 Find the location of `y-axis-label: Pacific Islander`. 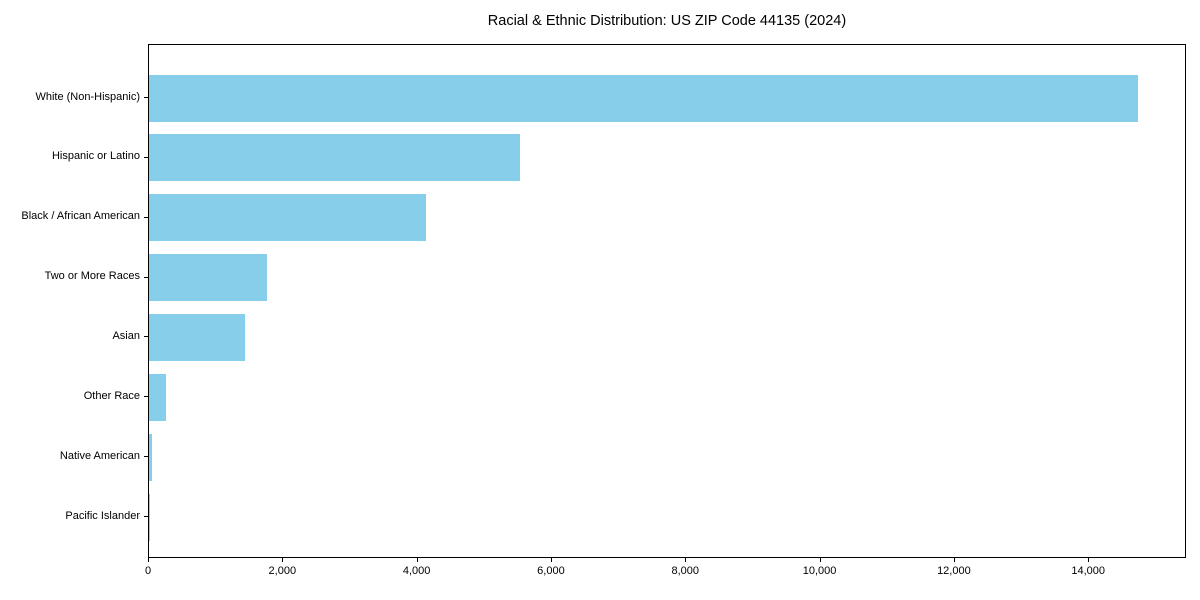

y-axis-label: Pacific Islander is located at coordinates (102, 515).